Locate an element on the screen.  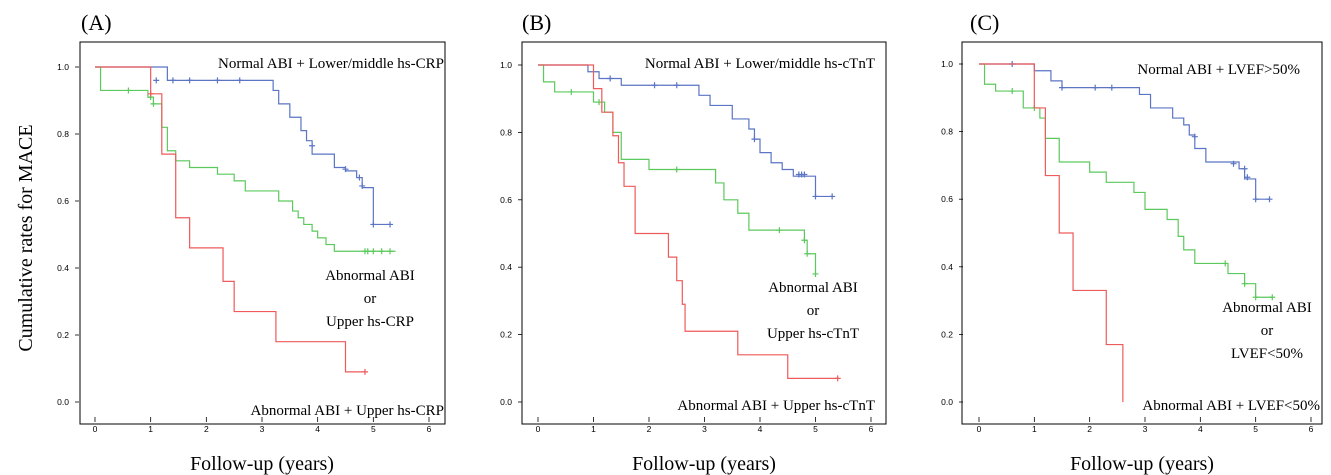
survival-curve-red is located at coordinates (230, 219).